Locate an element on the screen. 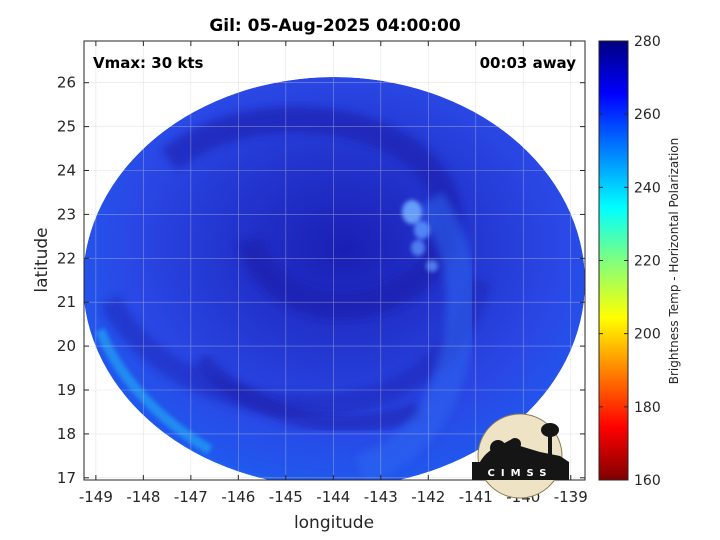  colorbar-tick-label: 160 is located at coordinates (647, 481).